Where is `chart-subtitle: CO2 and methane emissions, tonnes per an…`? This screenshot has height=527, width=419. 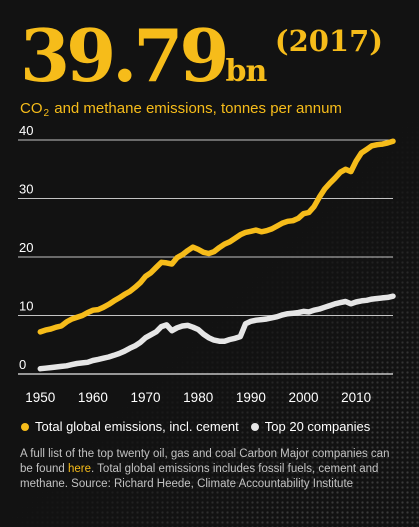
chart-subtitle: CO2 and methane emissions, tonnes per an… is located at coordinates (181, 109).